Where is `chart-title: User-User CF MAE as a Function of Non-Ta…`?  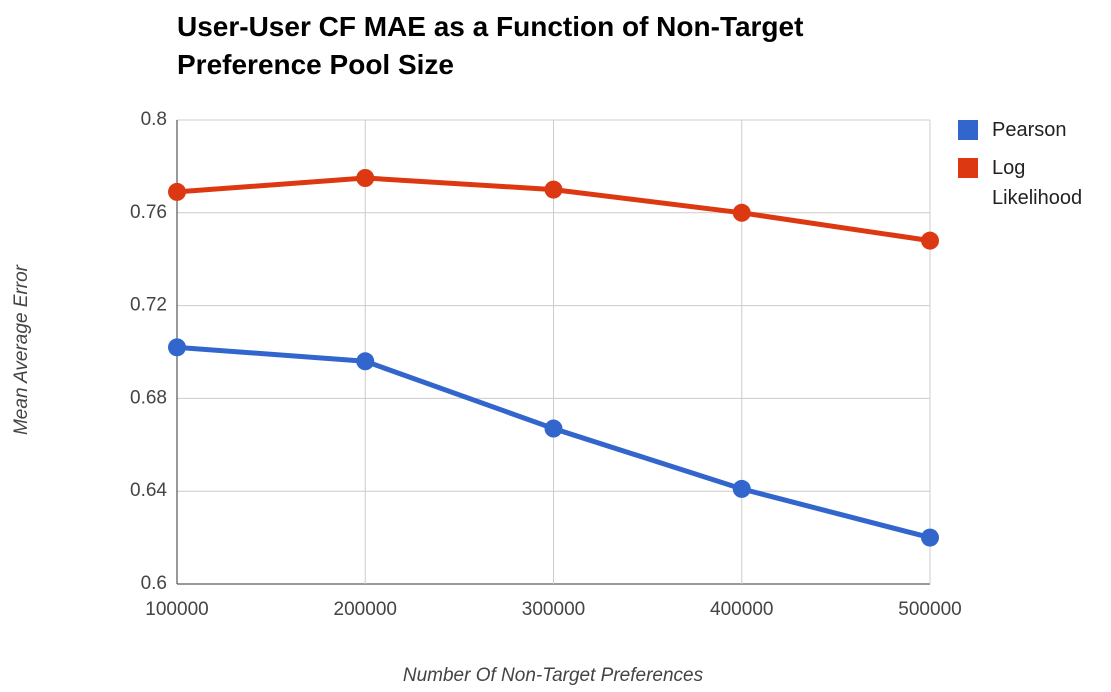
chart-title: User-User CF MAE as a Function of Non-Ta… is located at coordinates (490, 45).